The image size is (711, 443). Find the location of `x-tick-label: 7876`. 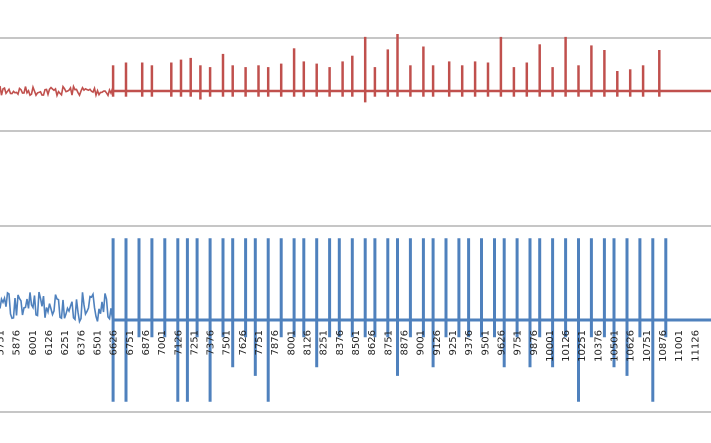

x-tick-label: 7876 is located at coordinates (275, 342).